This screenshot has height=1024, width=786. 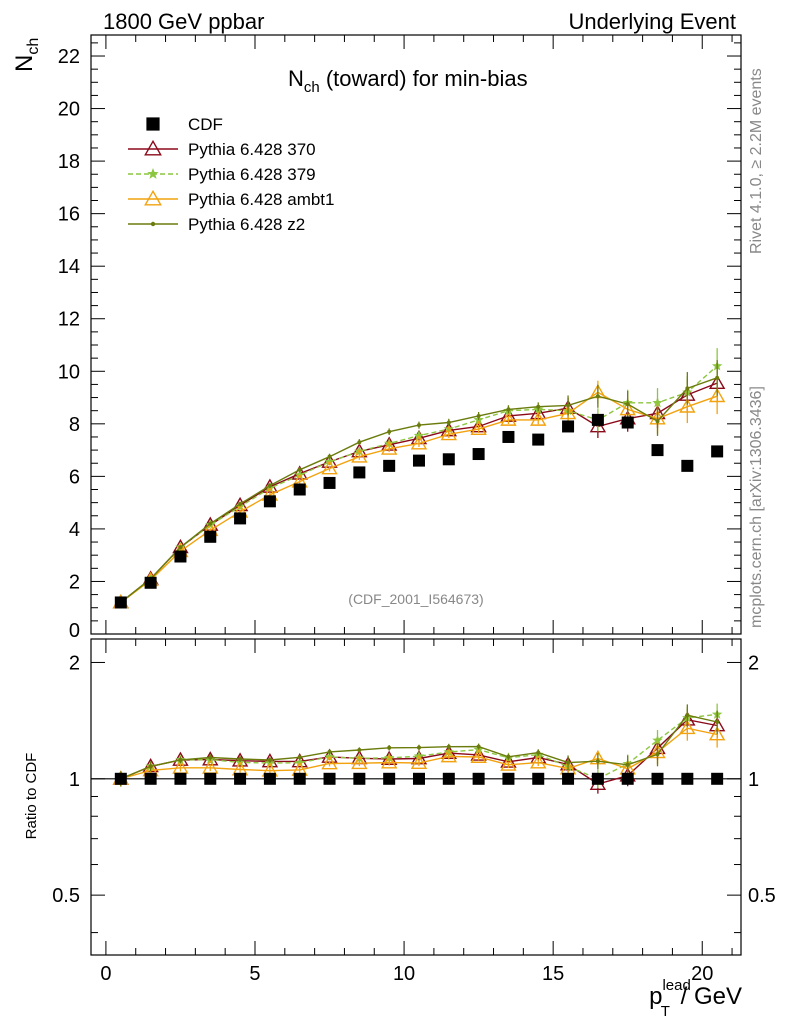 What do you see at coordinates (66, 896) in the screenshot?
I see `ratio-tick-label: 0.5` at bounding box center [66, 896].